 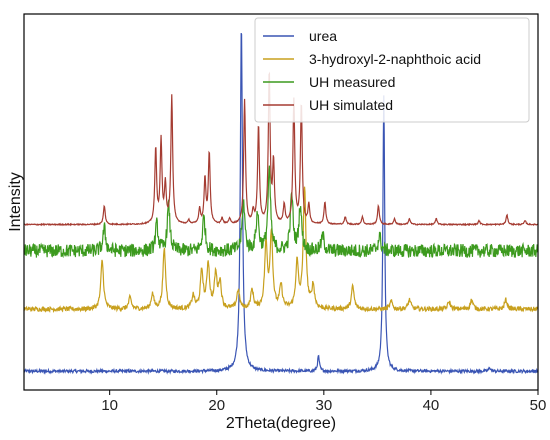 What do you see at coordinates (109, 405) in the screenshot?
I see `x-tick-label: 10` at bounding box center [109, 405].